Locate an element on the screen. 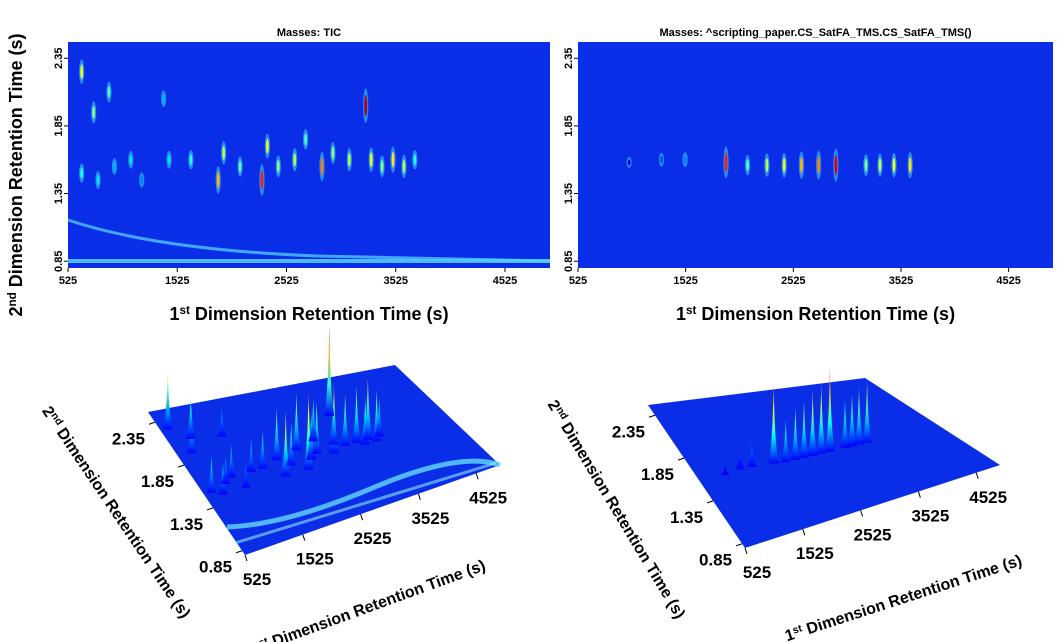 The image size is (1057, 642). label-superscript: nd is located at coordinates (12, 299).